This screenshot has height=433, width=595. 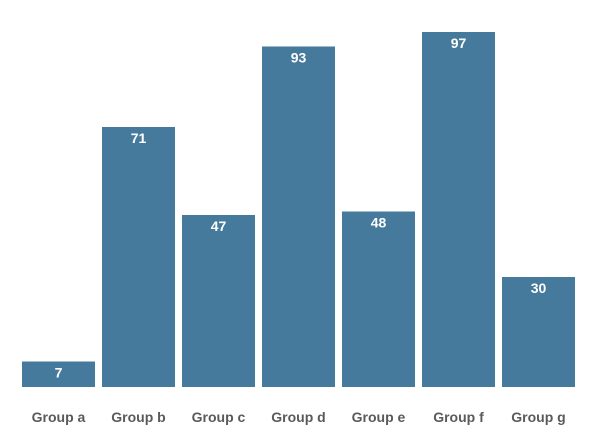 What do you see at coordinates (459, 43) in the screenshot?
I see `value-label-group-f: 97` at bounding box center [459, 43].